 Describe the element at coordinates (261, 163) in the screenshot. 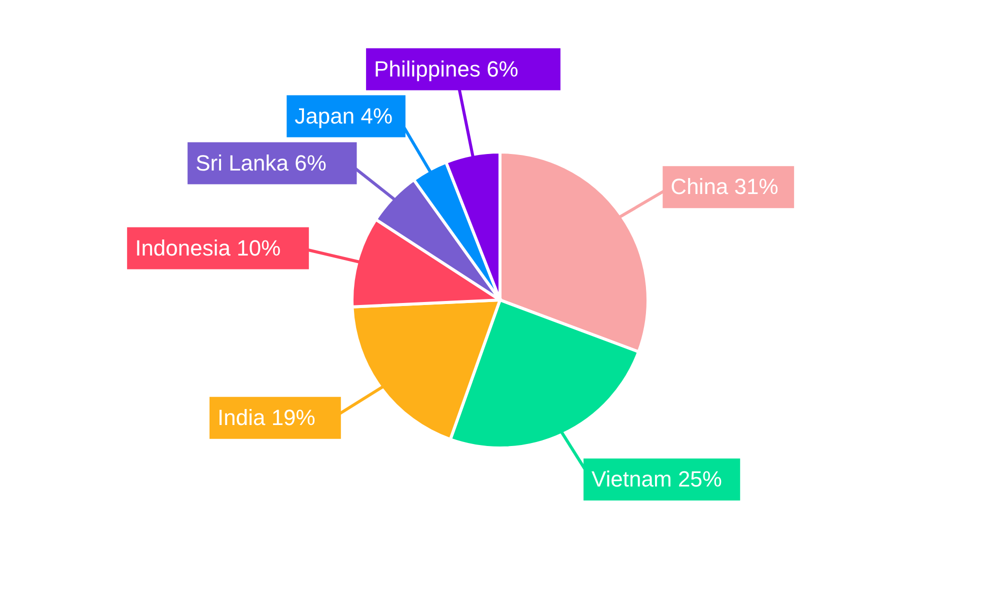

I see `slice-label: Sri Lanka 6%` at that location.